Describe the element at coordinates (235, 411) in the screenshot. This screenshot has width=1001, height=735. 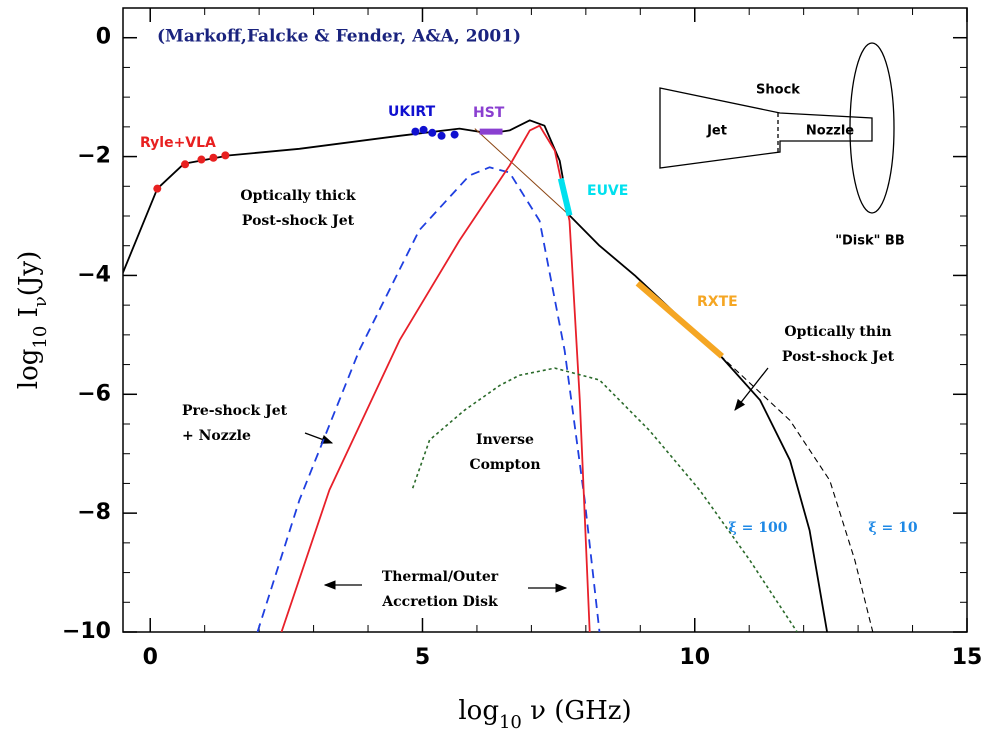
I see `annotation: Pre-shock Jet` at that location.